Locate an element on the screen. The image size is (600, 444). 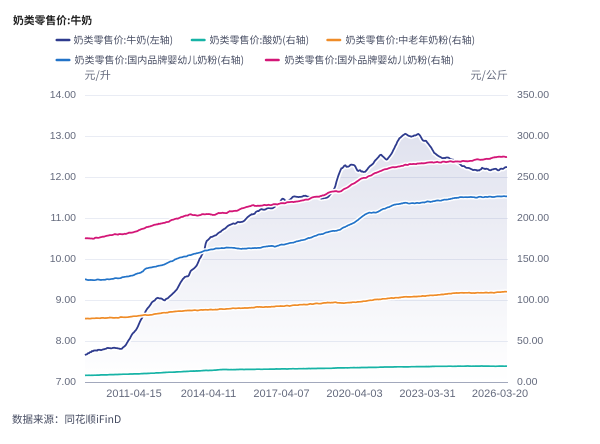
svg-text: 10.00 is located at coordinates (63, 259).